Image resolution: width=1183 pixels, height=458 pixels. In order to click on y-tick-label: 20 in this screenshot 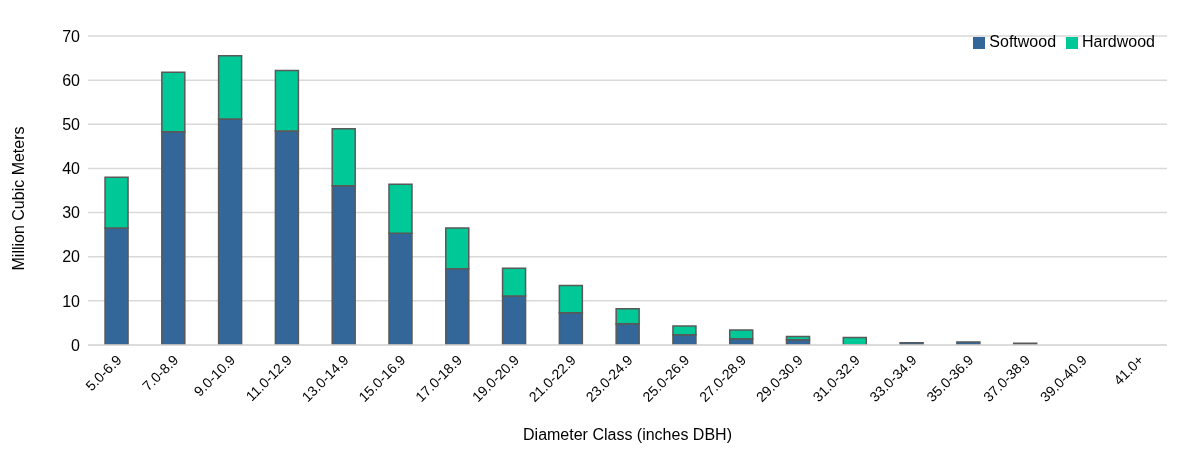, I will do `click(71, 257)`.